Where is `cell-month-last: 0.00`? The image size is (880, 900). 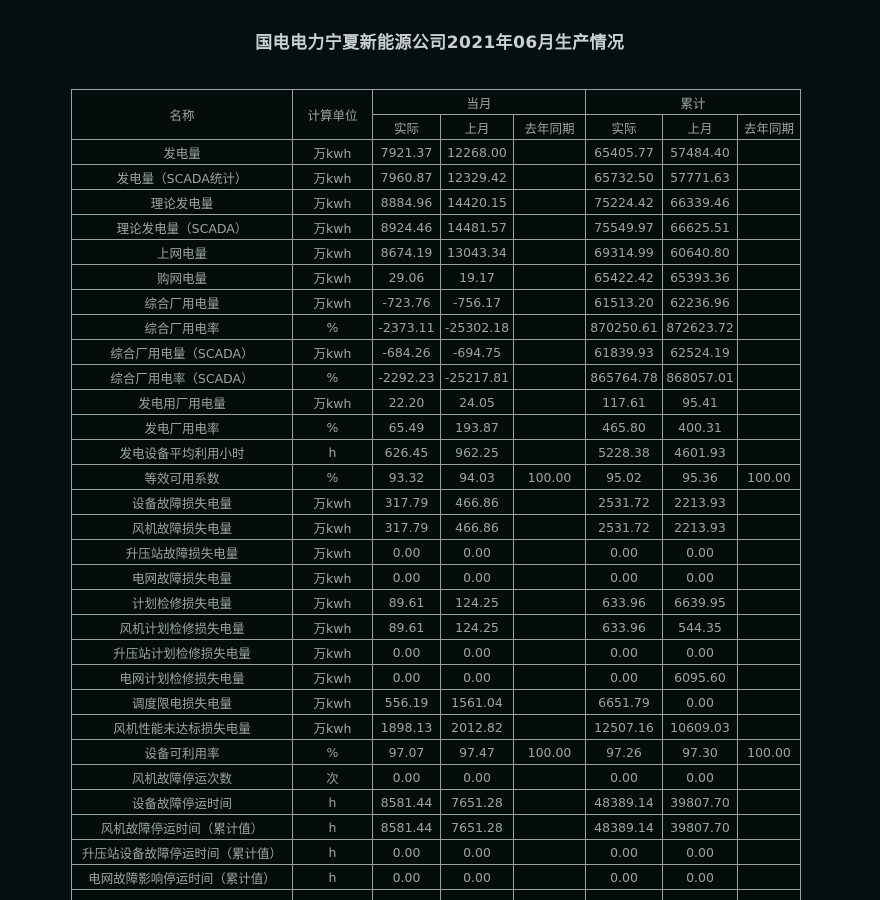 cell-month-last: 0.00 is located at coordinates (477, 777).